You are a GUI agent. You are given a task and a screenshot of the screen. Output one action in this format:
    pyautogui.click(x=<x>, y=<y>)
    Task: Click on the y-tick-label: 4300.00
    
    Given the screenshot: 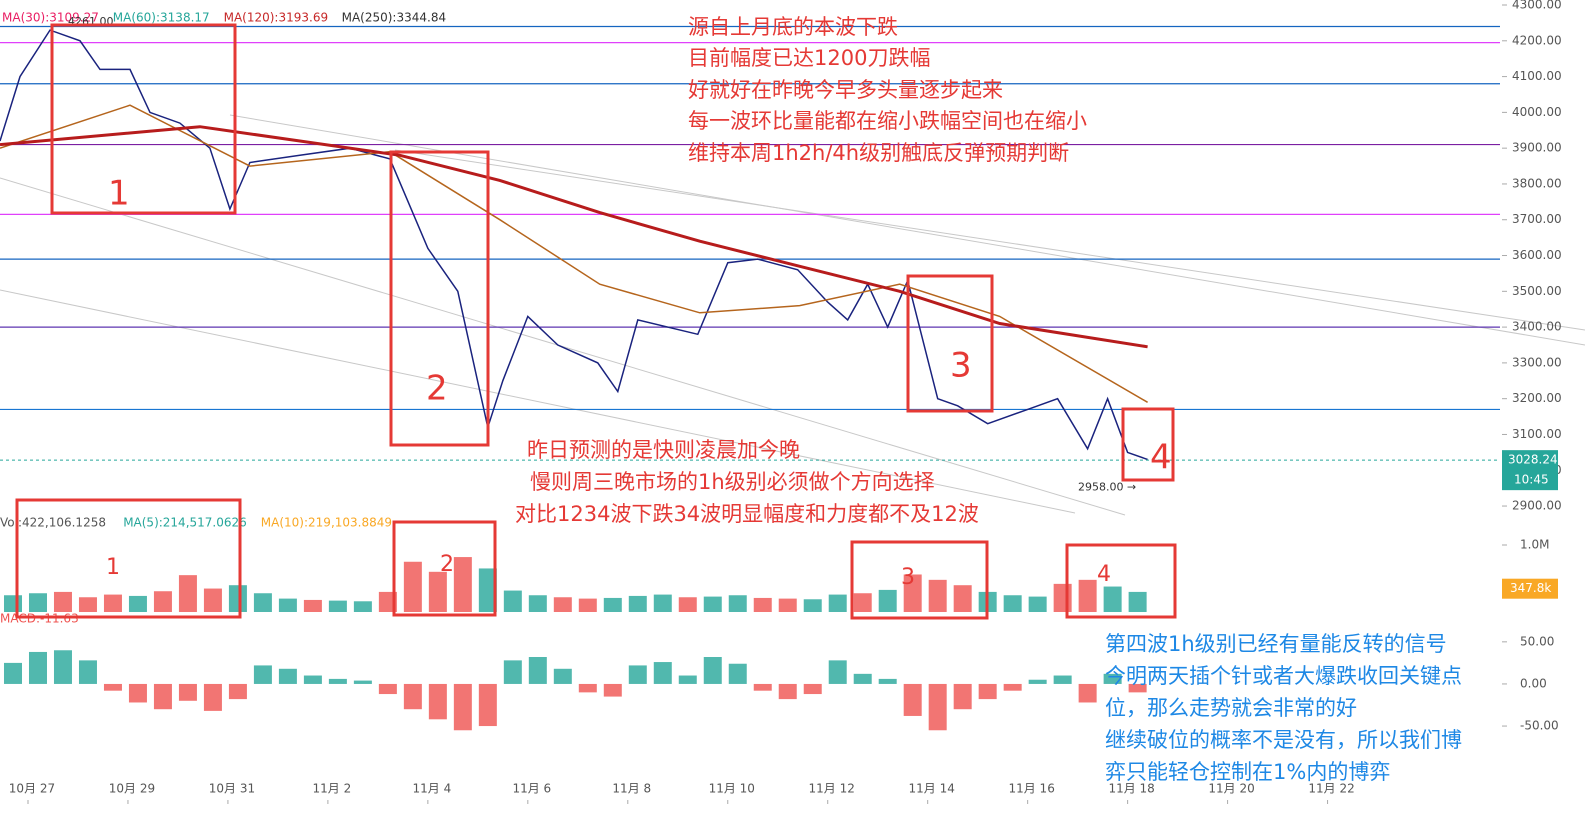 What is the action you would take?
    pyautogui.click(x=1537, y=6)
    